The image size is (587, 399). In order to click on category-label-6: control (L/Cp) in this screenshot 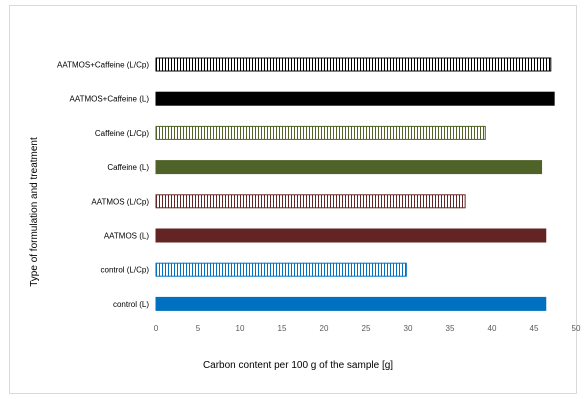, I will do `click(125, 270)`.